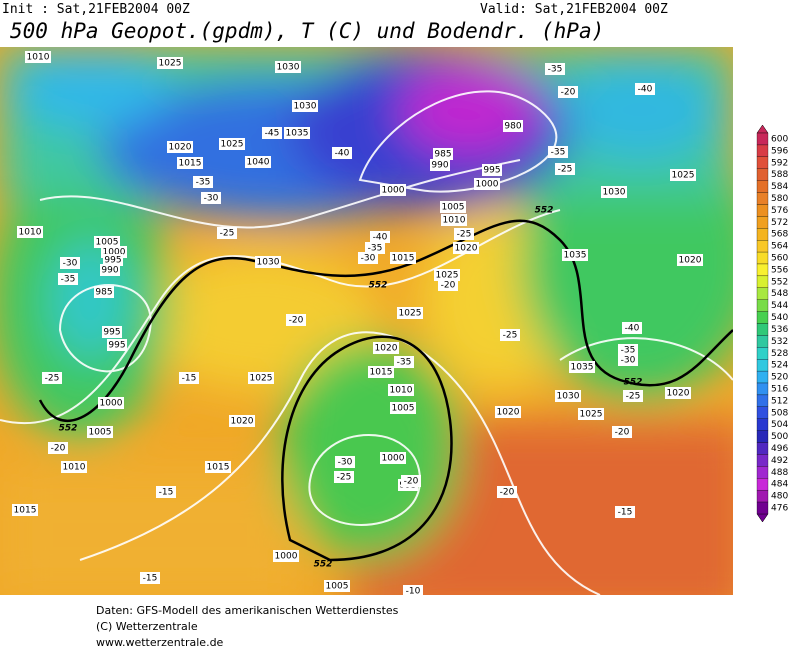 The height and width of the screenshot is (648, 790). I want to click on colorbar-label: 584, so click(779, 187).